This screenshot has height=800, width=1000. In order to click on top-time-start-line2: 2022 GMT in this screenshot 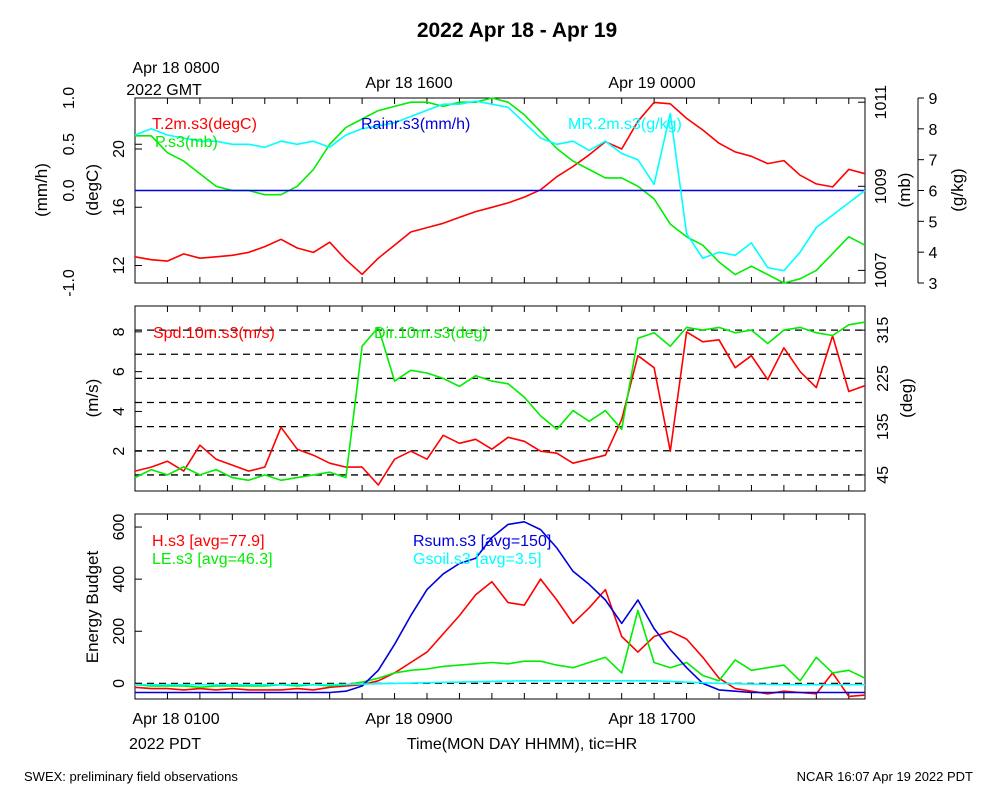, I will do `click(164, 90)`.